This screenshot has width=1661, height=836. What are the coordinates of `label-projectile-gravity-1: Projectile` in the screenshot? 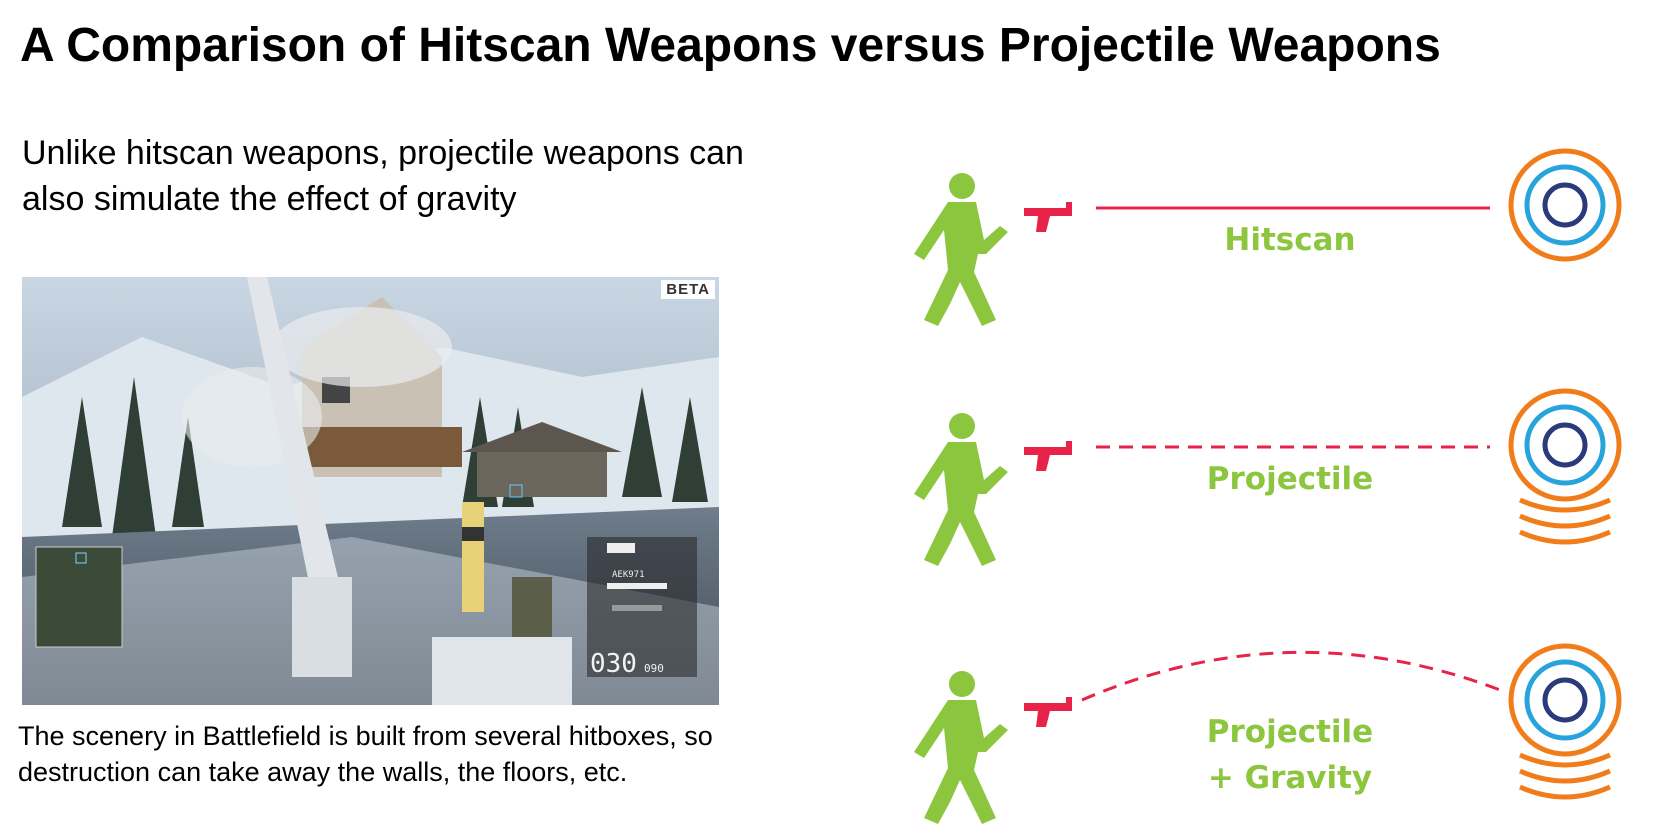 It's located at (1290, 732).